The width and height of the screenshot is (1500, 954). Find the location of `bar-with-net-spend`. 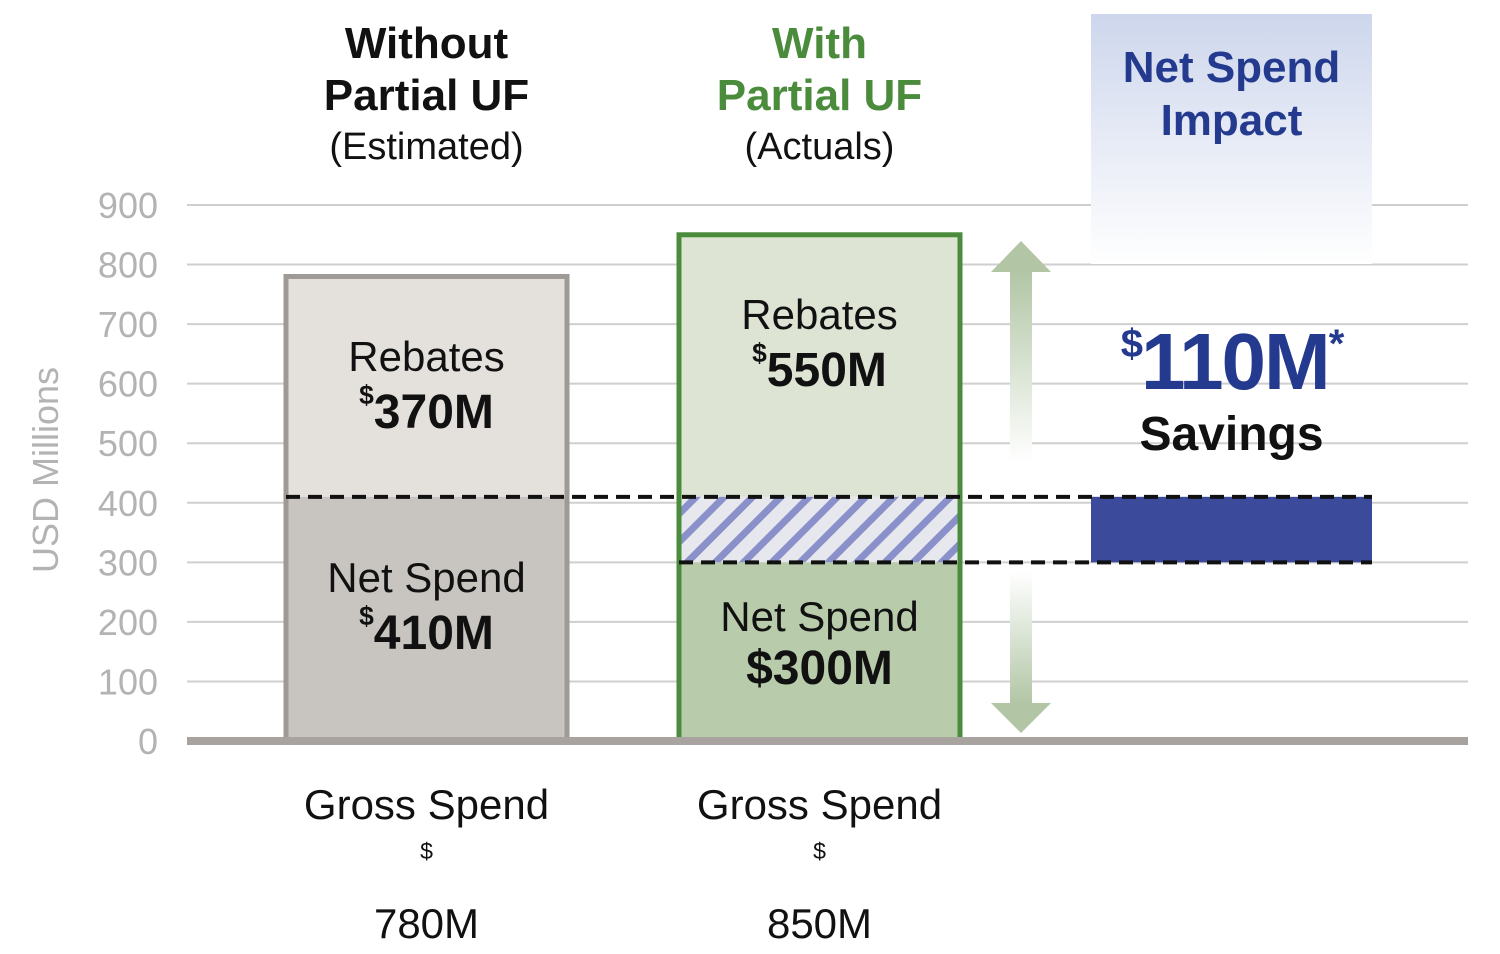

bar-with-net-spend is located at coordinates (819, 651).